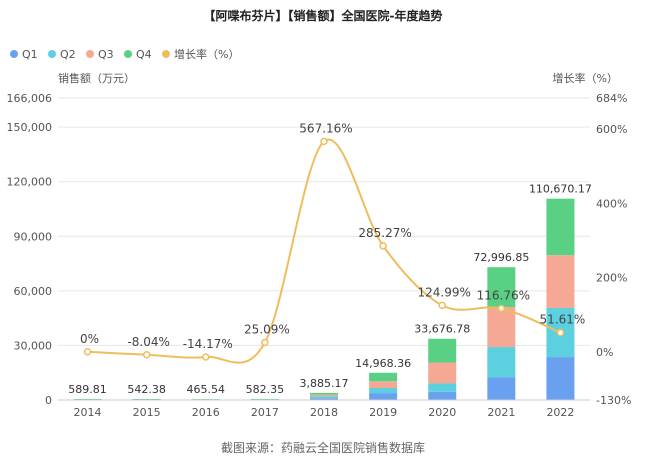 The image size is (647, 461). Describe the element at coordinates (324, 383) in the screenshot. I see `bar-total-label: 3,885.17` at that location.